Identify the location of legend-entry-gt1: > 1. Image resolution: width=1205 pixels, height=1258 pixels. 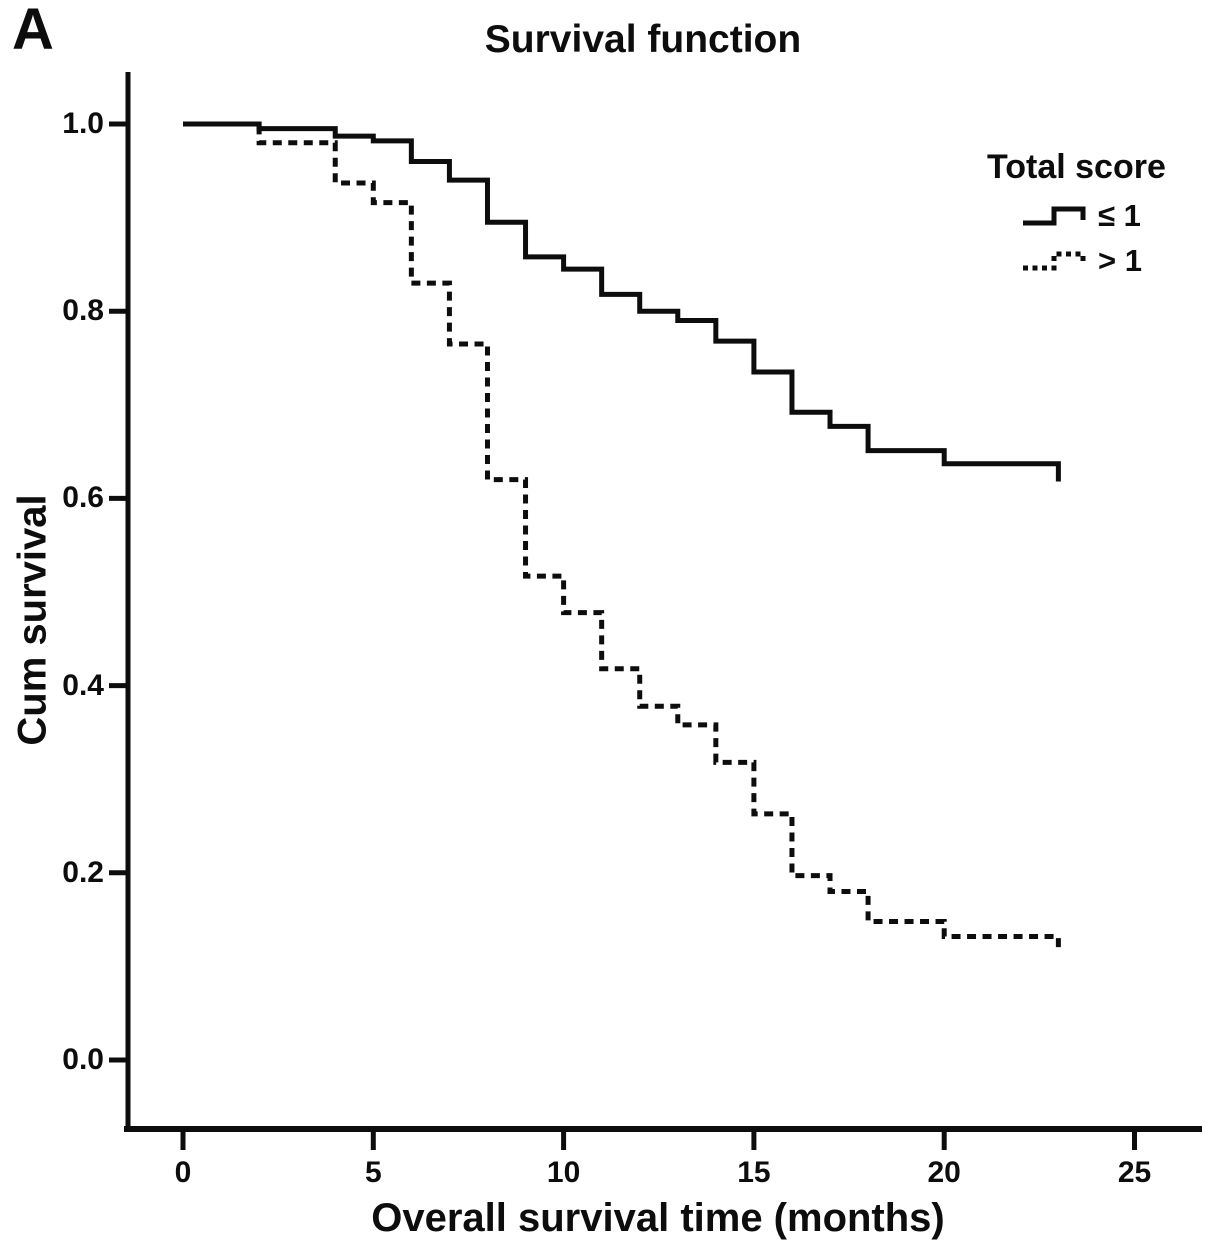
(1113, 260).